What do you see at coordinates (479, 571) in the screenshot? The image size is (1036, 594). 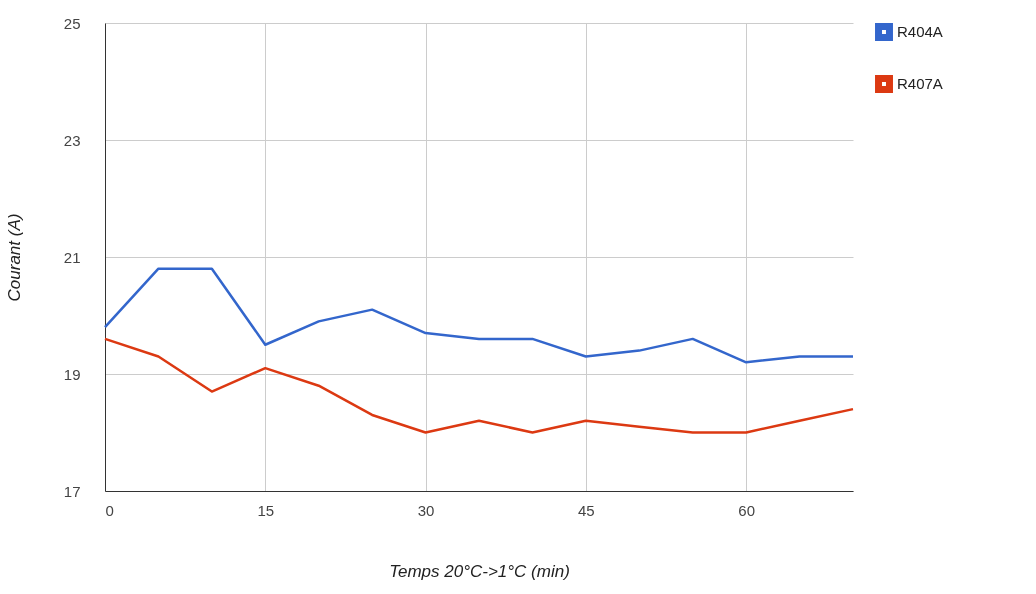 I see `x-axis-title: Temps 20°C->1°C (min)` at bounding box center [479, 571].